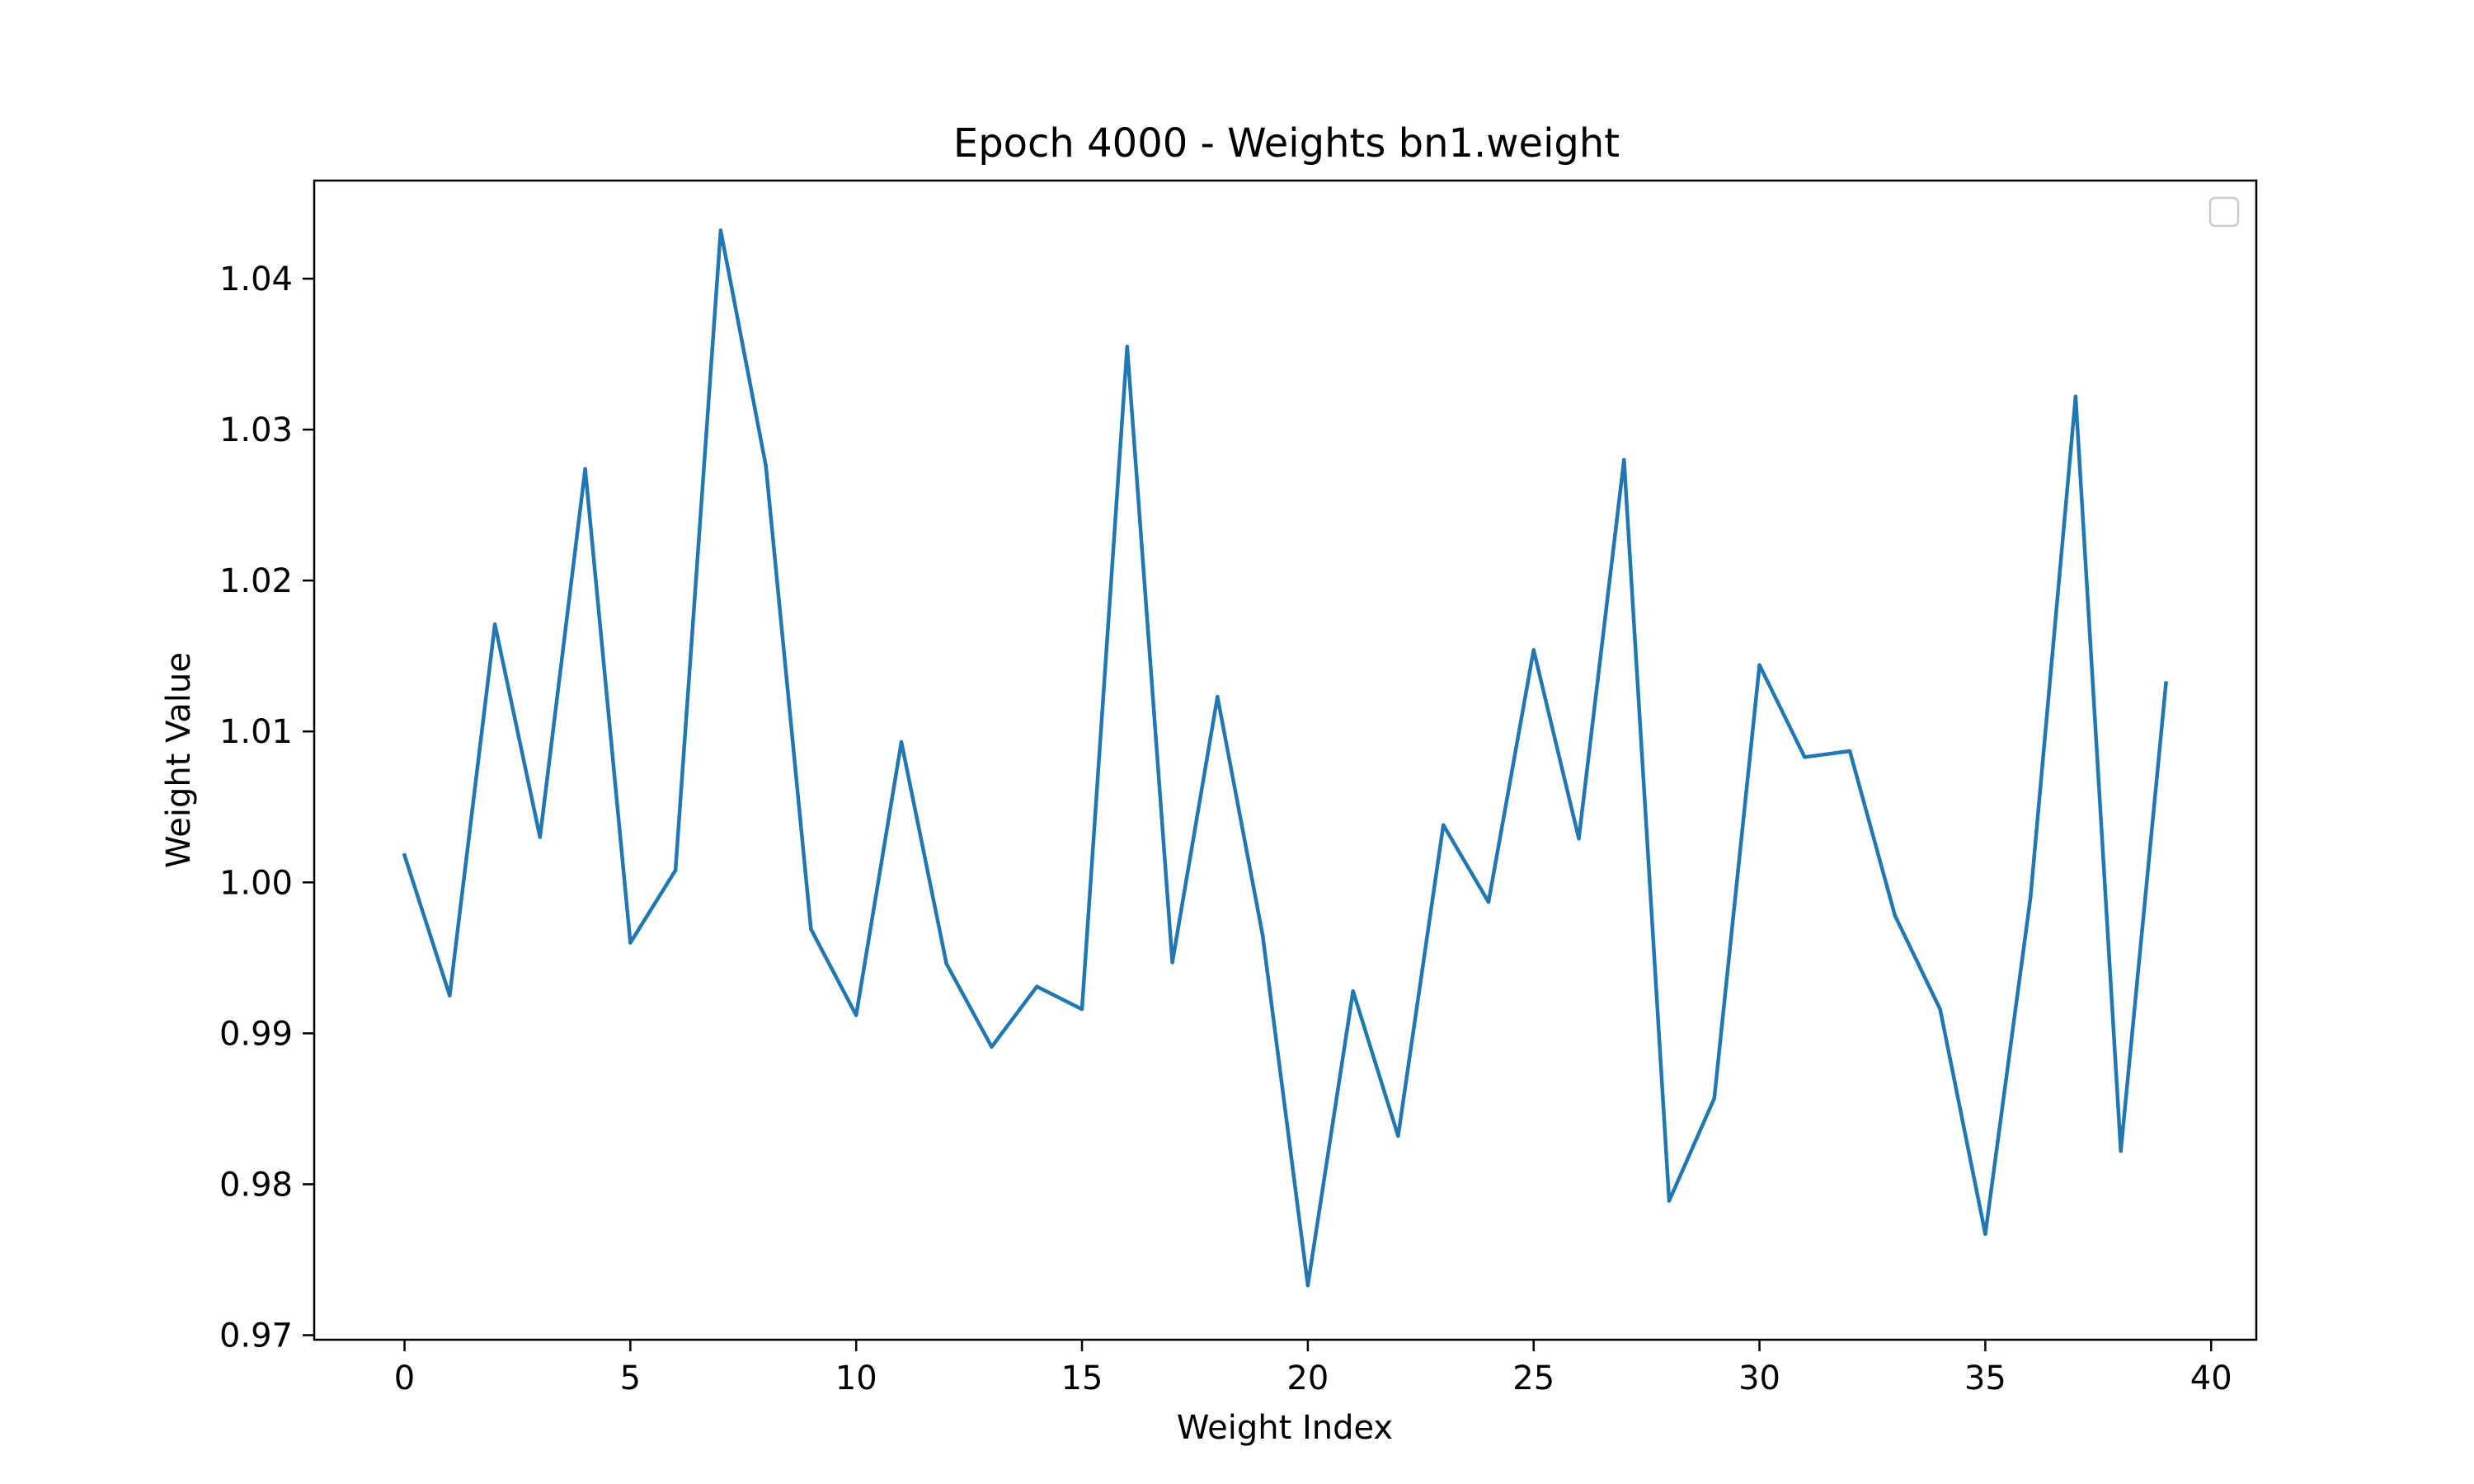 The height and width of the screenshot is (1484, 2474). I want to click on x-tick-label: 15, so click(1082, 1378).